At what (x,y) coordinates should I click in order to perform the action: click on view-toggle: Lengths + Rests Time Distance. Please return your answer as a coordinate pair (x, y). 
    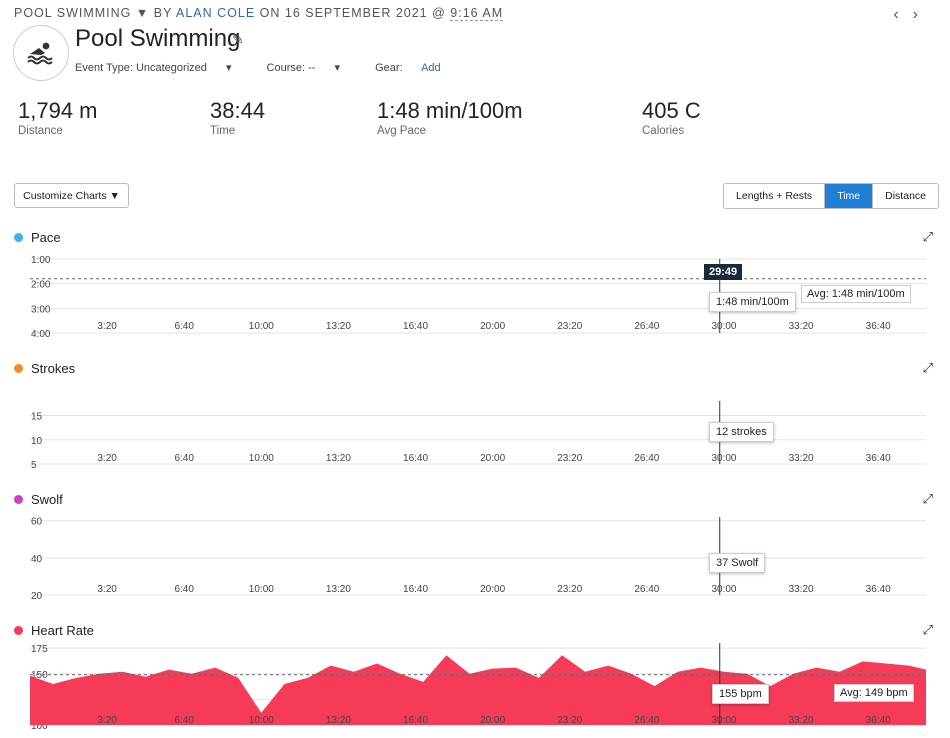
    Looking at the image, I should click on (831, 196).